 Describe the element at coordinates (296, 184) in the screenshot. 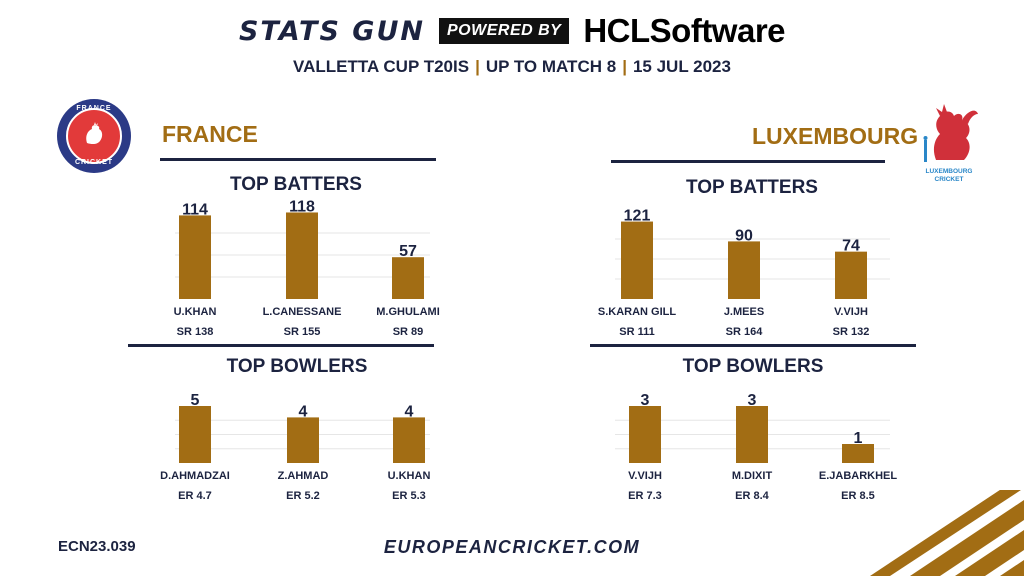

I see `france-batters-title: TOP BATTERS` at that location.